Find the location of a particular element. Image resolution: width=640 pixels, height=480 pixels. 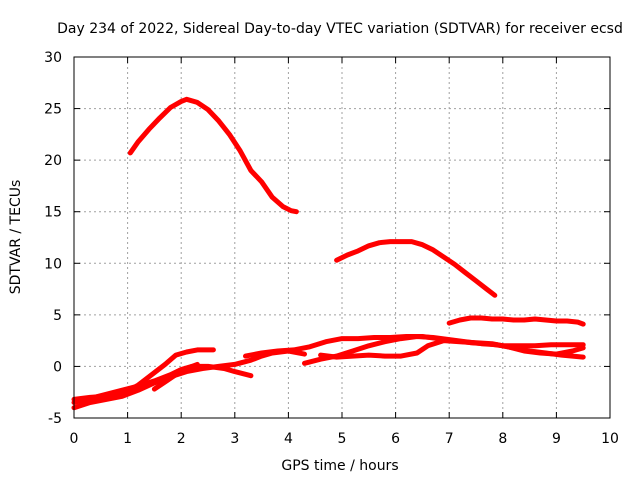

y-tick-label: 25 is located at coordinates (53, 110).